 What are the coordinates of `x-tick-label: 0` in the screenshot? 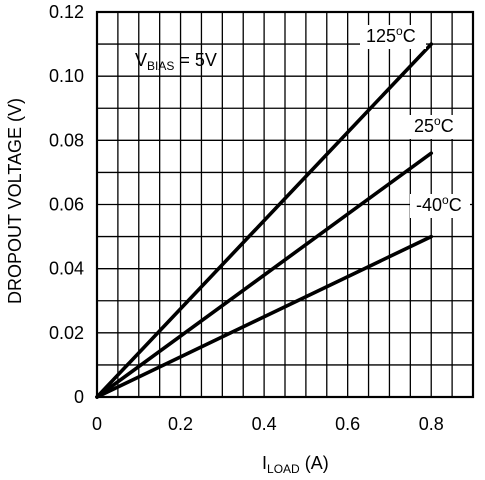 It's located at (97, 424).